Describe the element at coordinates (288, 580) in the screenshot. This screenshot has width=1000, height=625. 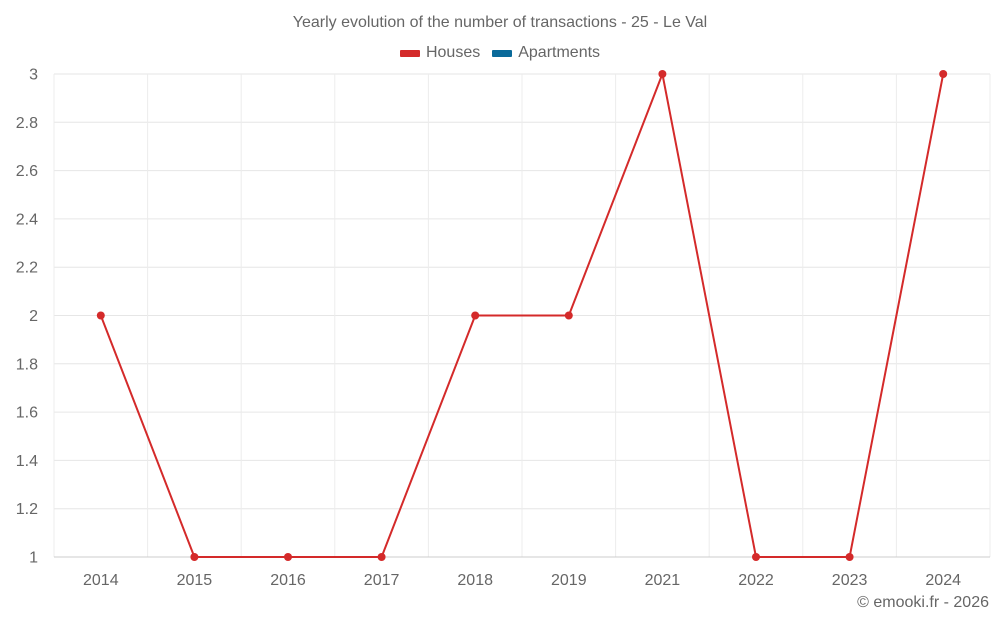
I see `x-tick-label: 2016` at that location.